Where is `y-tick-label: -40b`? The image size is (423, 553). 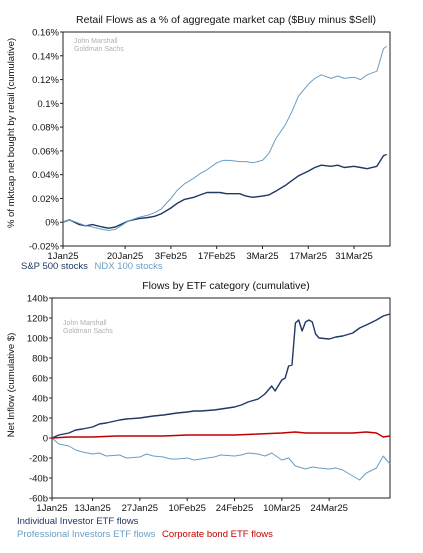
y-tick-label: -40b is located at coordinates (38, 479).